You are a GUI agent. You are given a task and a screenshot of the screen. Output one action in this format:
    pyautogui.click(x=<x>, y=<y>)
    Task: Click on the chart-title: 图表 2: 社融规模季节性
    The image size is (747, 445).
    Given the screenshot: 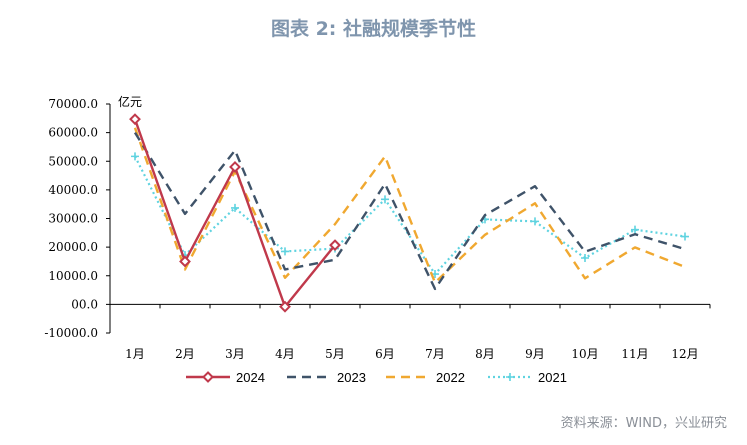 What is the action you would take?
    pyautogui.click(x=373, y=29)
    